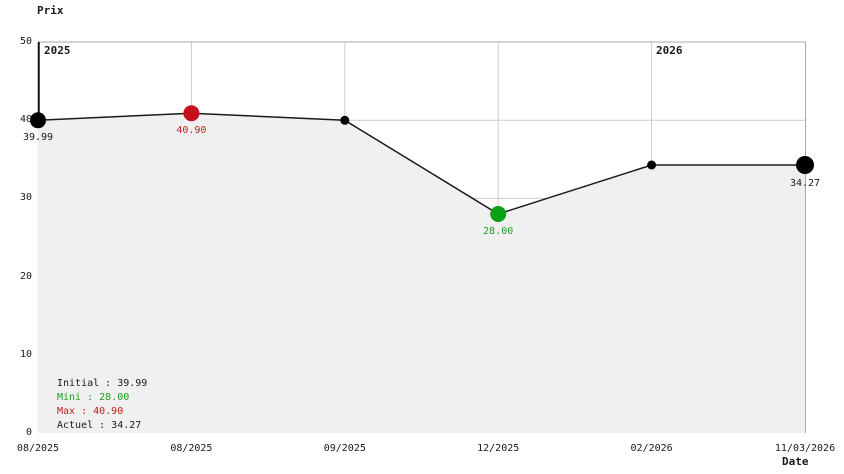  Describe the element at coordinates (25, 120) in the screenshot. I see `y-tick-label: 40` at that location.